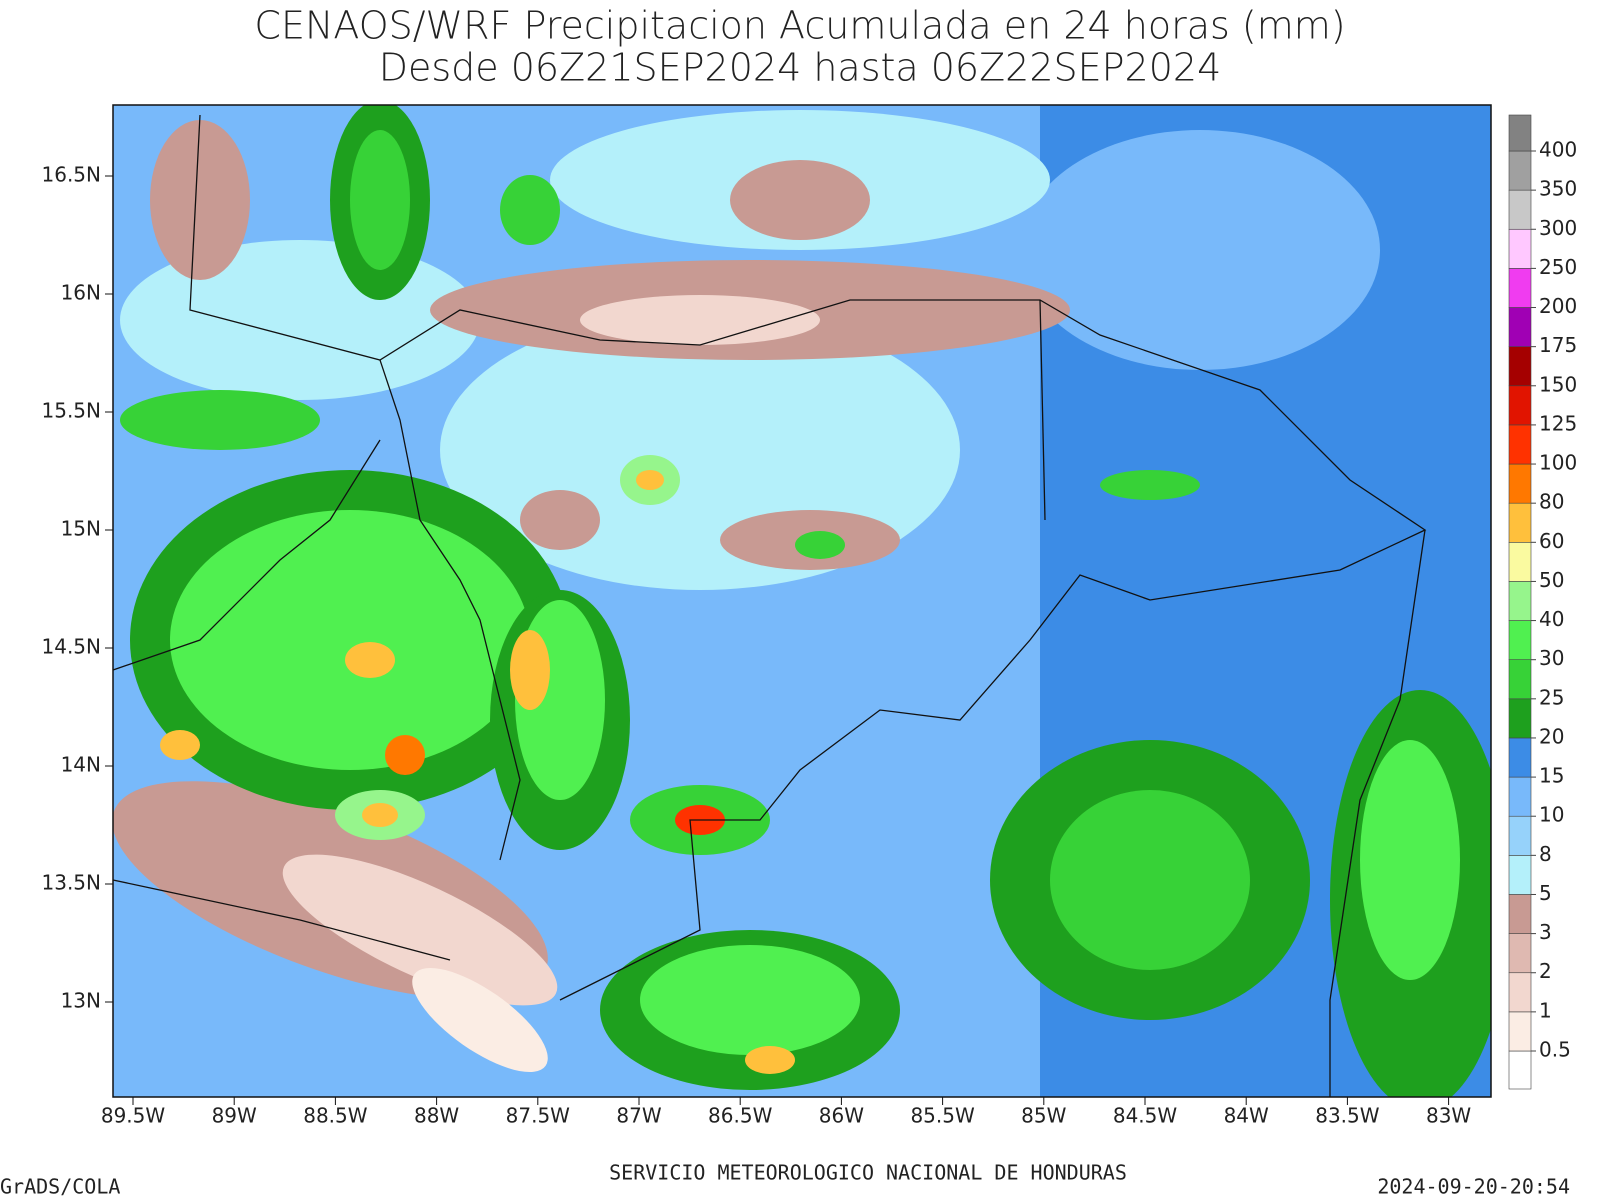 The image size is (1600, 1200). I want to click on colorbar-label: 25, so click(1551, 697).